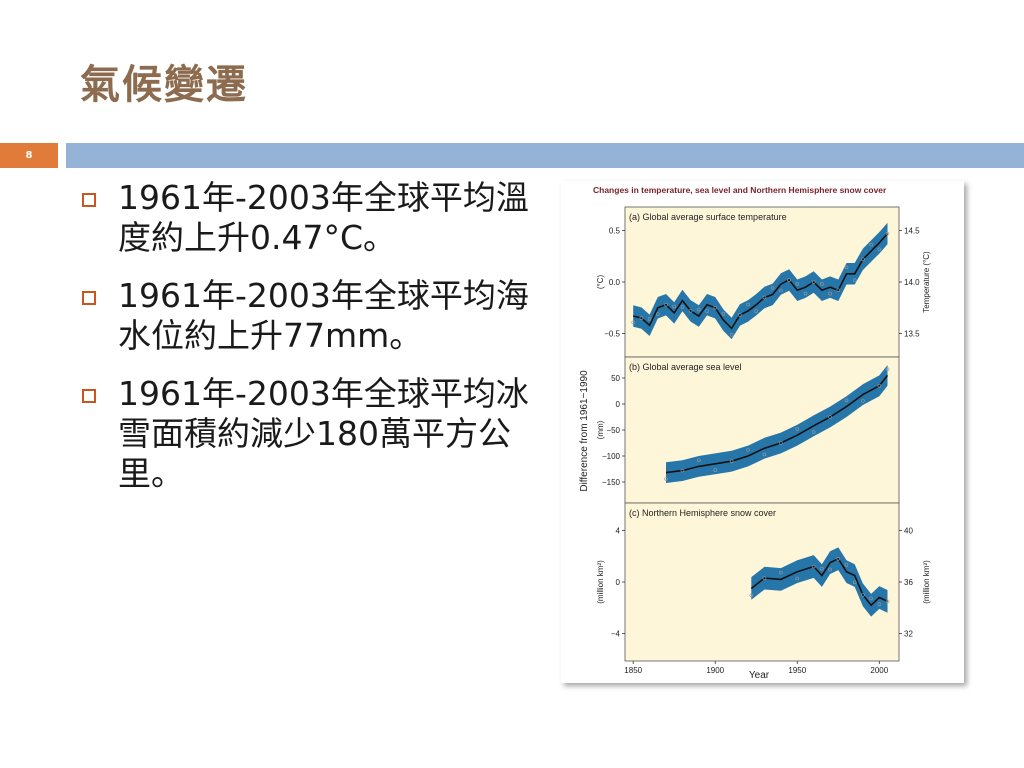 This screenshot has width=1024, height=768. What do you see at coordinates (908, 582) in the screenshot?
I see `panel-2-ytick-right-label: 36` at bounding box center [908, 582].